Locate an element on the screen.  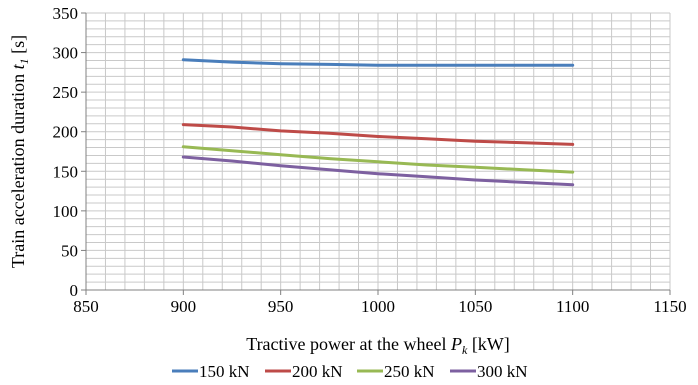
y-axis-title-symbol: t is located at coordinates (18, 66).